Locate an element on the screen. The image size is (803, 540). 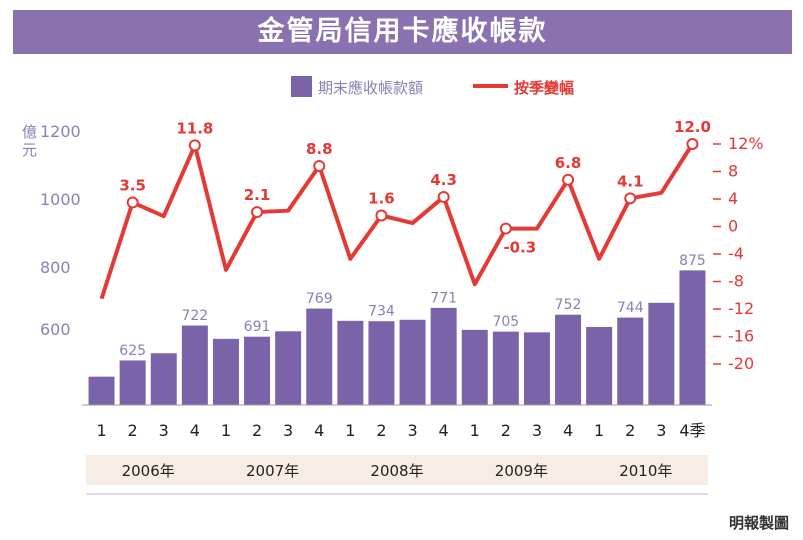
bar-data-label: 734 is located at coordinates (381, 312).